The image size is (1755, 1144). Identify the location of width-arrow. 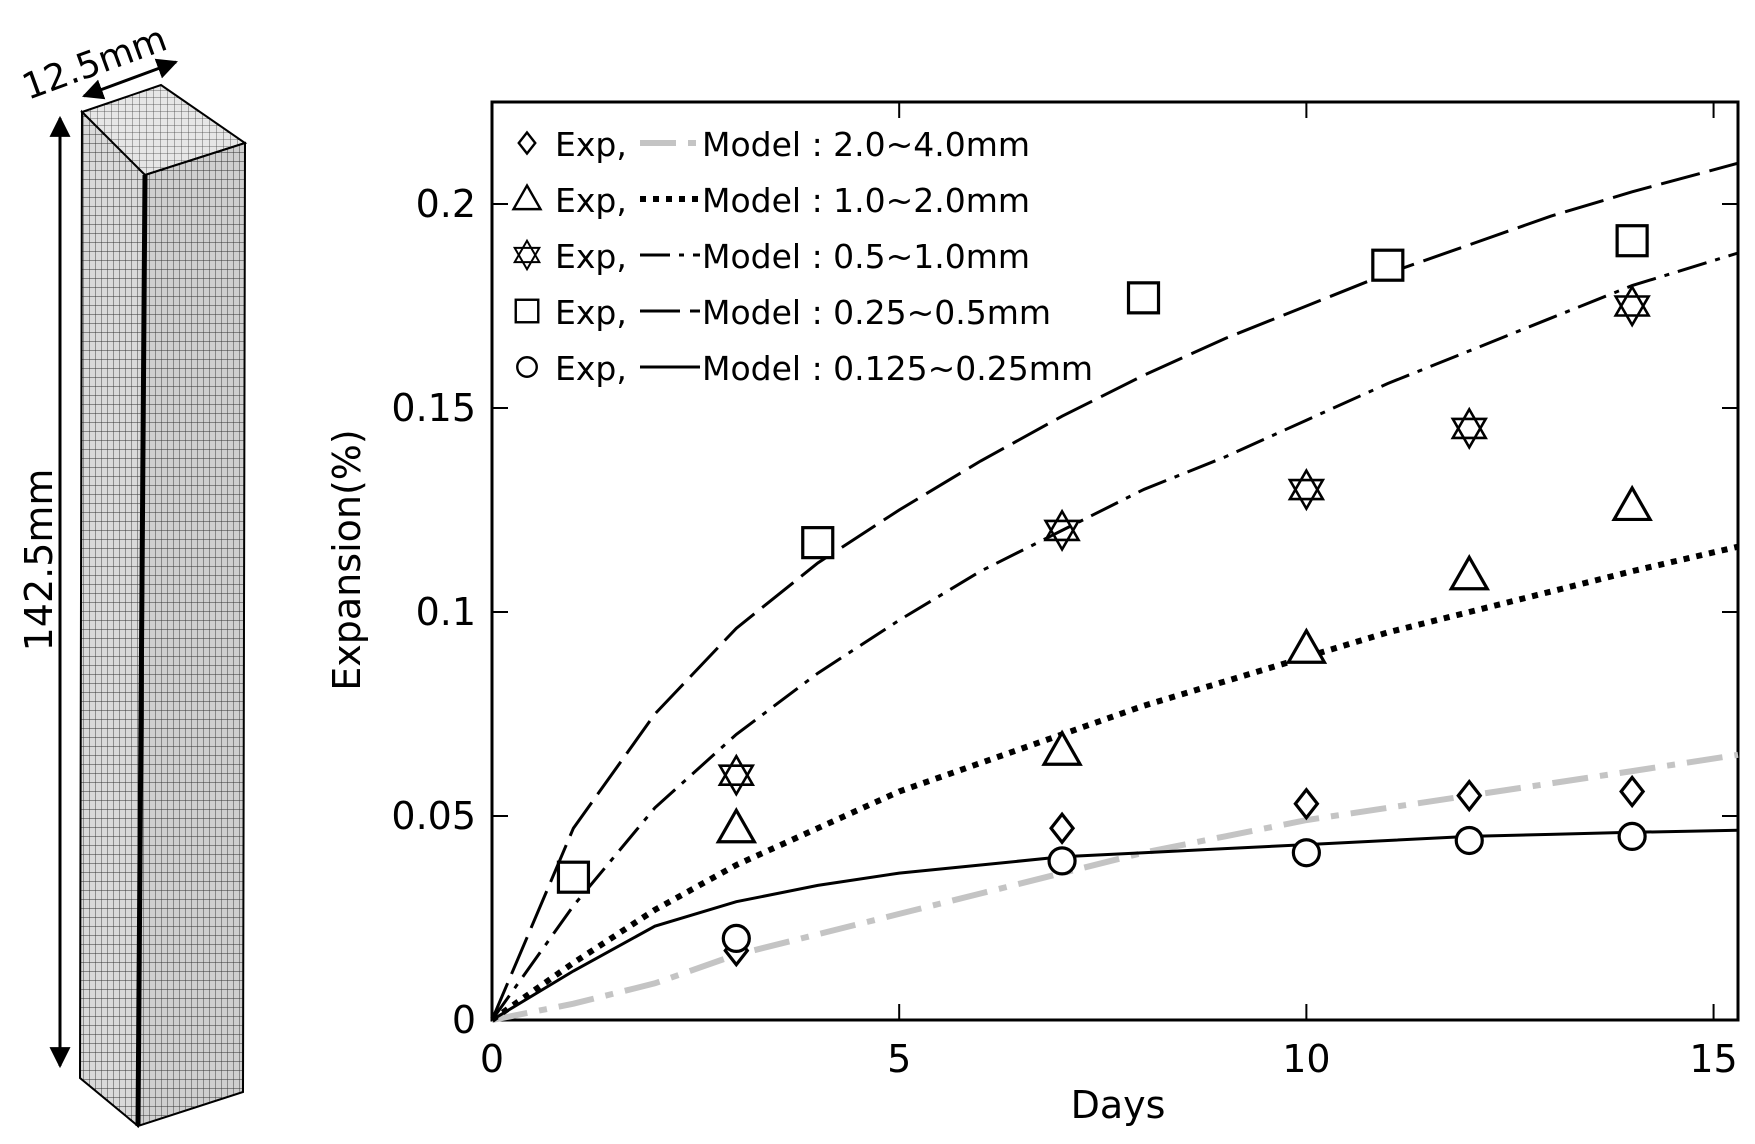
(130, 79).